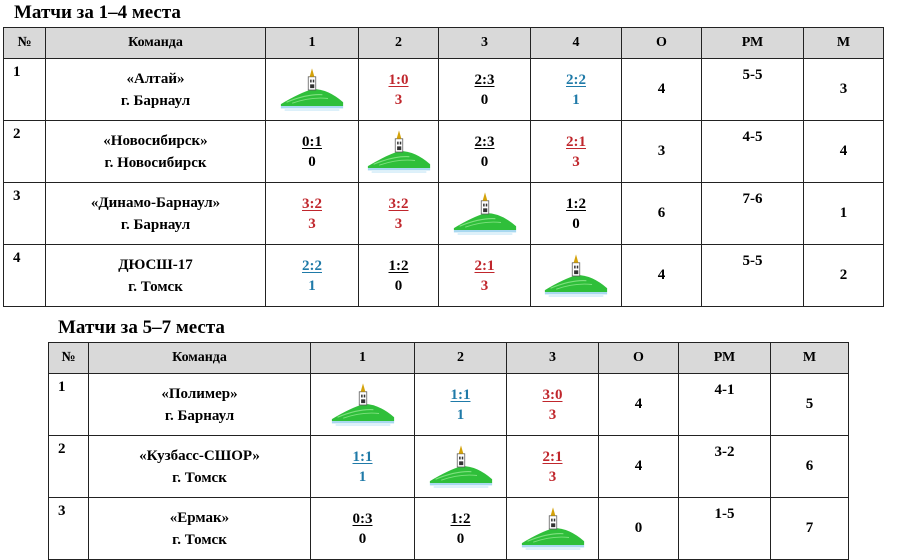  What do you see at coordinates (753, 43) in the screenshot?
I see `column-header: РМ` at bounding box center [753, 43].